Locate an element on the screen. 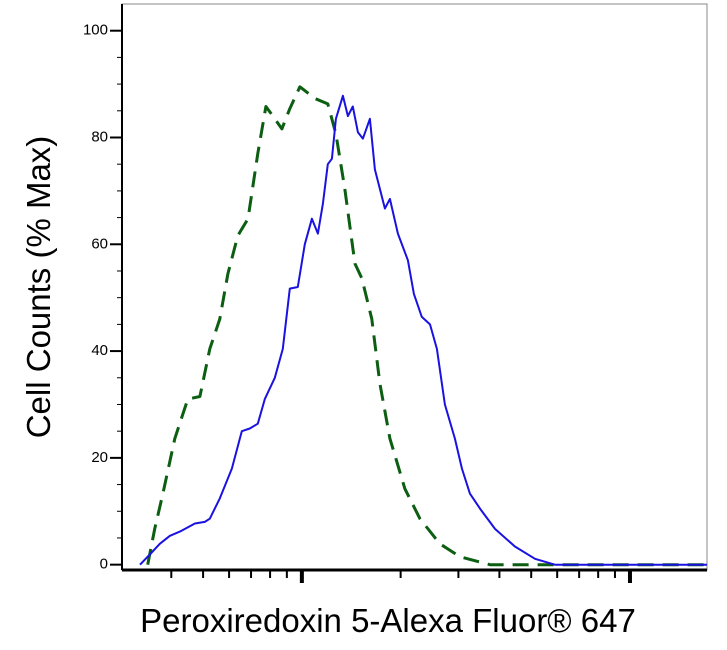 The height and width of the screenshot is (650, 727). y-tick-label: 60 is located at coordinates (99, 243).